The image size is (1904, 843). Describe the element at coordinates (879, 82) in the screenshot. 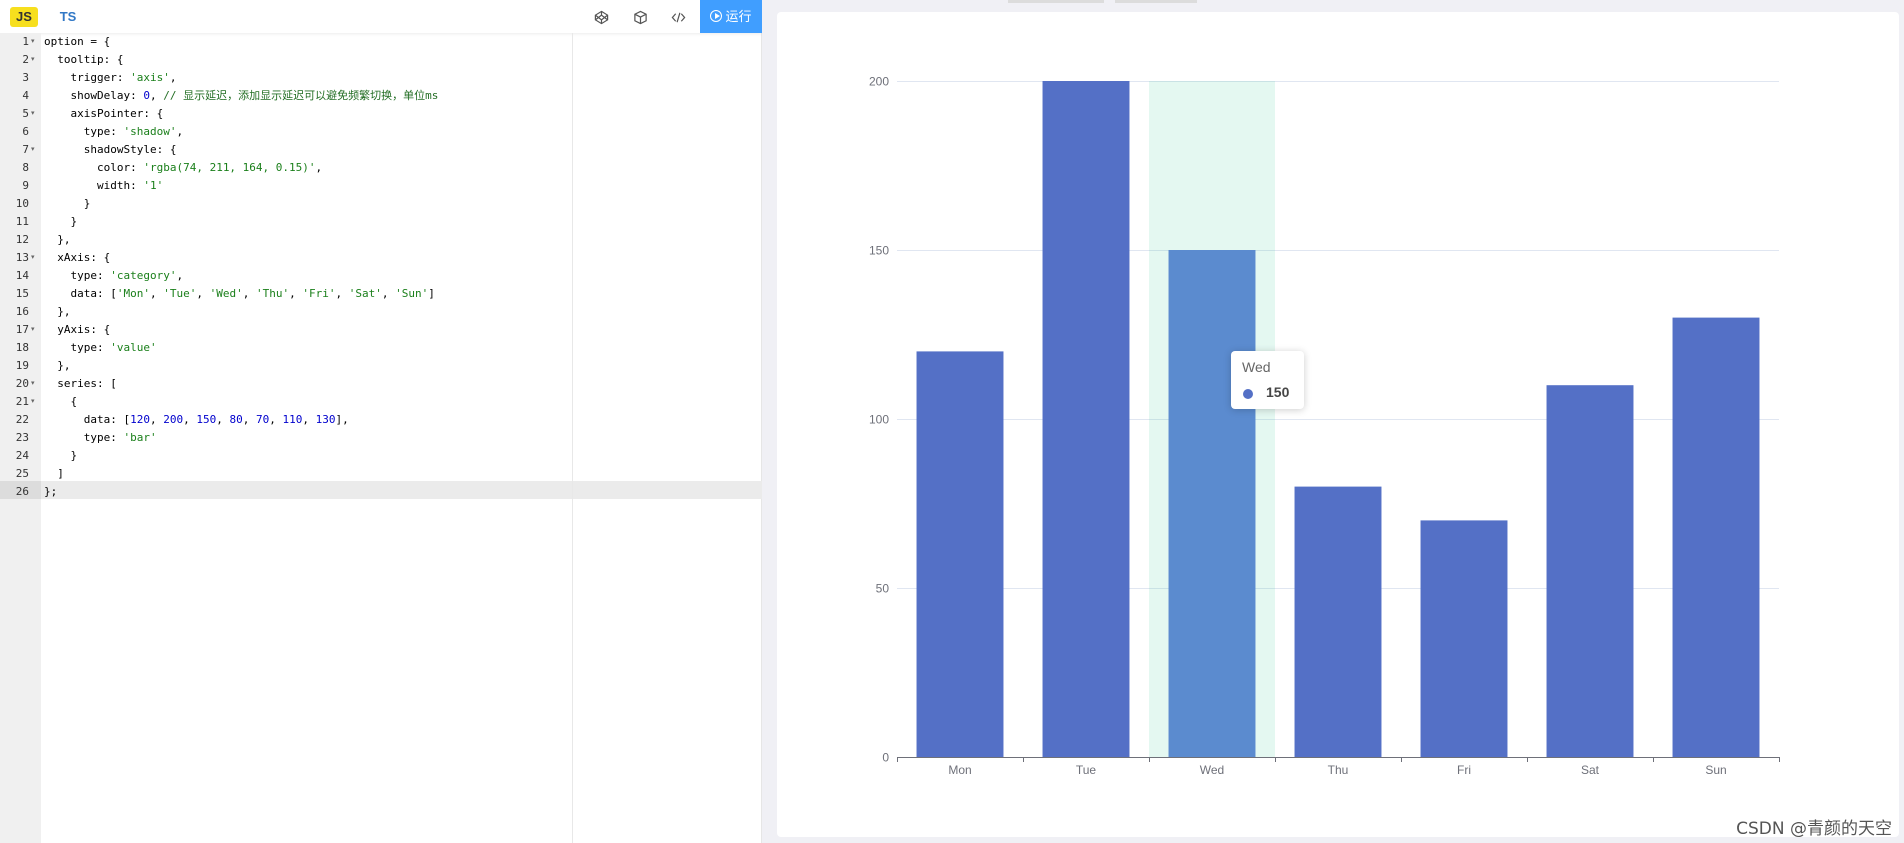

I see `y-tick-label: 200` at that location.